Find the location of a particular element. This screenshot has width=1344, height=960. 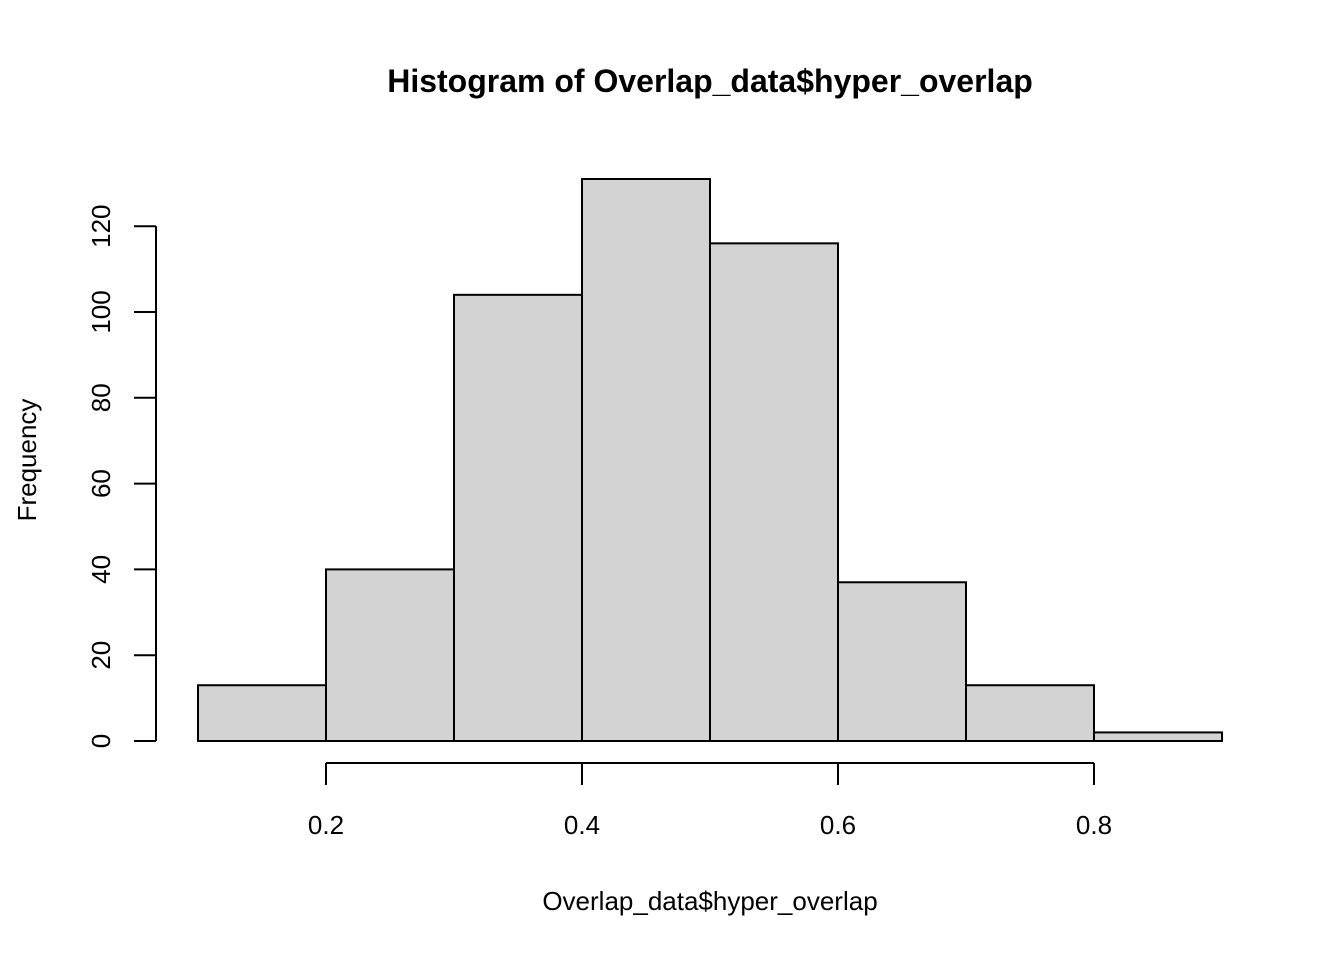

y-axis-label: Frequency is located at coordinates (27, 460).